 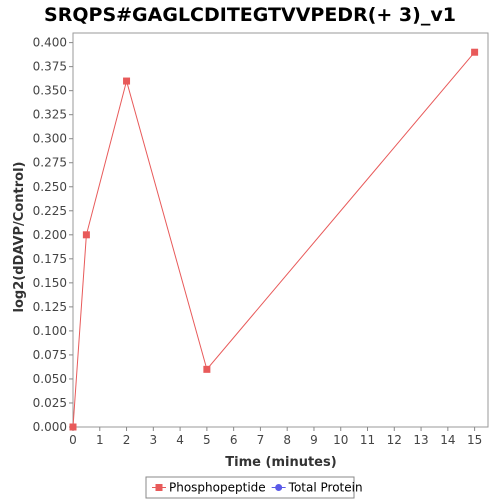 I want to click on x-axis: 0 1 2 3 4 5 6 7 8 9 10 11 12 13 14 15, so click(x=275, y=437).